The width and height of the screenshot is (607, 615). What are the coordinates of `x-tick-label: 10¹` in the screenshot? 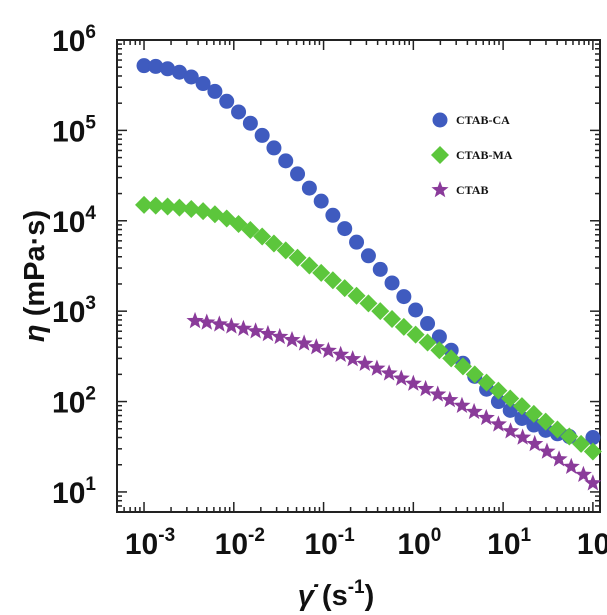 It's located at (509, 543).